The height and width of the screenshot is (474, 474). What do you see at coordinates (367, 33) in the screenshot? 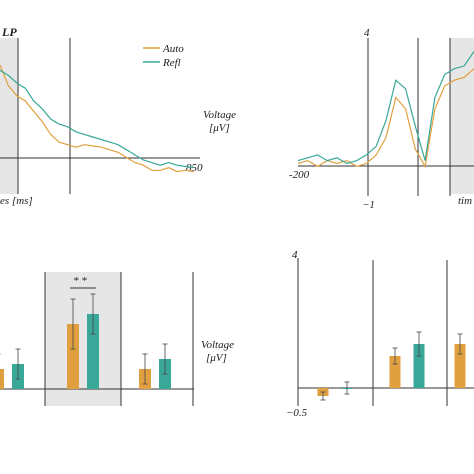
I see `panel-b-tick-4: 4` at bounding box center [367, 33].